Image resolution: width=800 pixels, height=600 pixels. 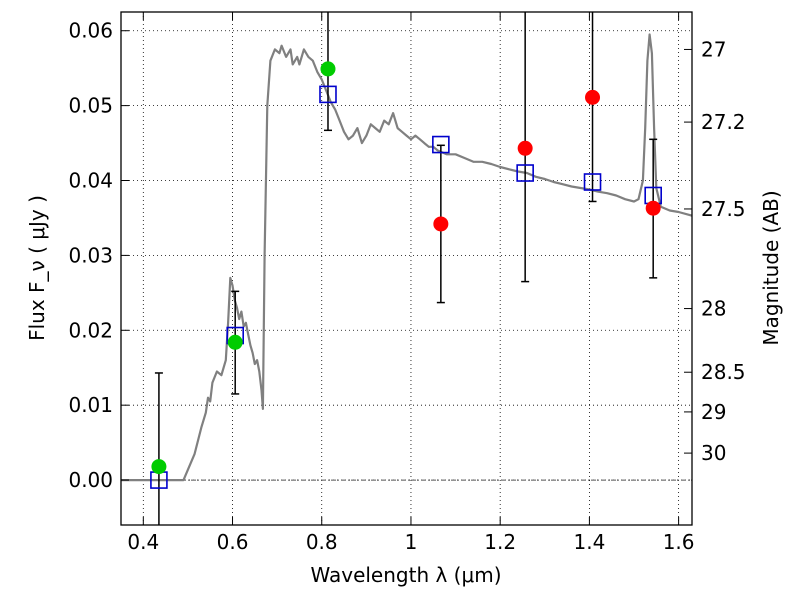 I want to click on y-tick-labels: 0.00 0.01 0.02 0.03 0.04 0.05 0.06, so click(x=90, y=255).